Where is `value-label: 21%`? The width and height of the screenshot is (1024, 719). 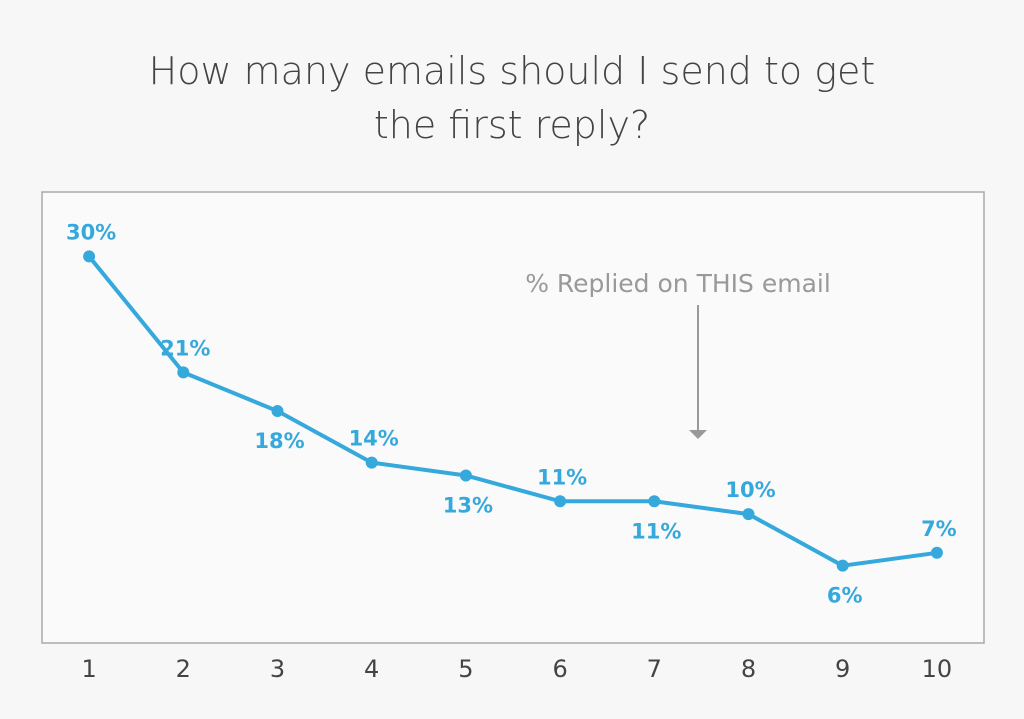 value-label: 21% is located at coordinates (185, 348).